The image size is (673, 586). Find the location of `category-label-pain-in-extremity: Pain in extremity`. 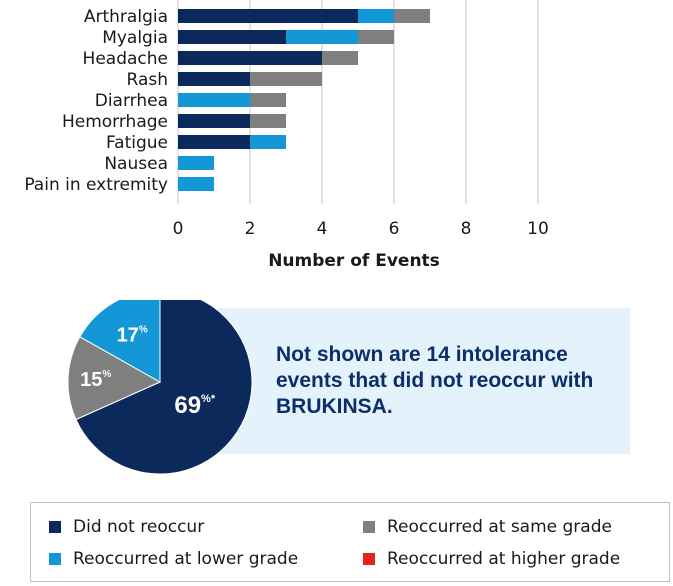

category-label-pain-in-extremity: Pain in extremity is located at coordinates (96, 185).